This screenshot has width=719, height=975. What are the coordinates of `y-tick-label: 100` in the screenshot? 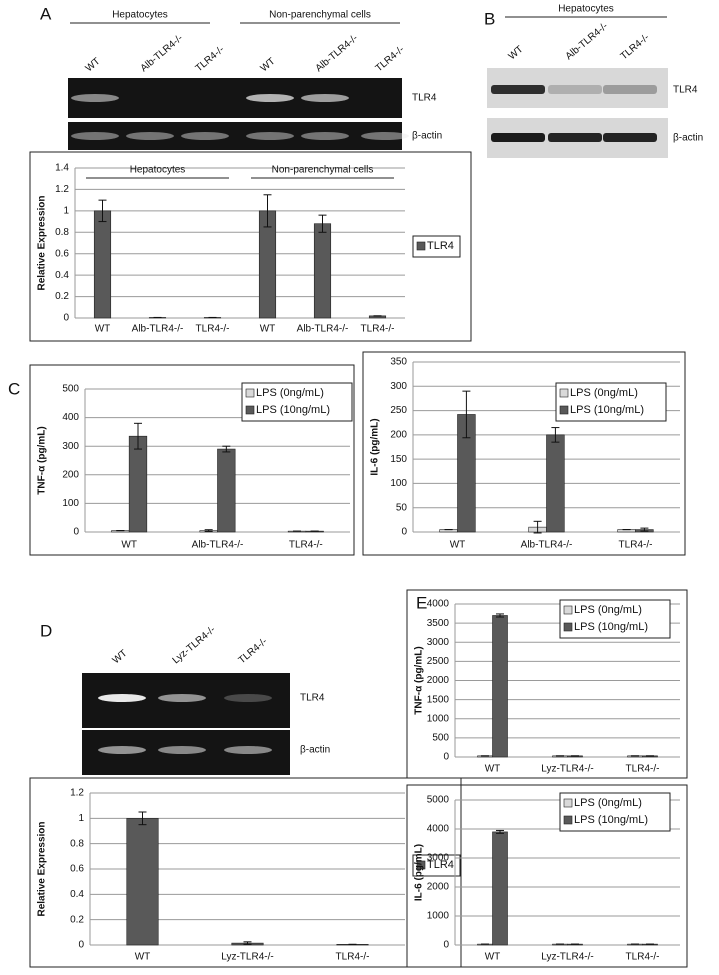 It's located at (398, 483).